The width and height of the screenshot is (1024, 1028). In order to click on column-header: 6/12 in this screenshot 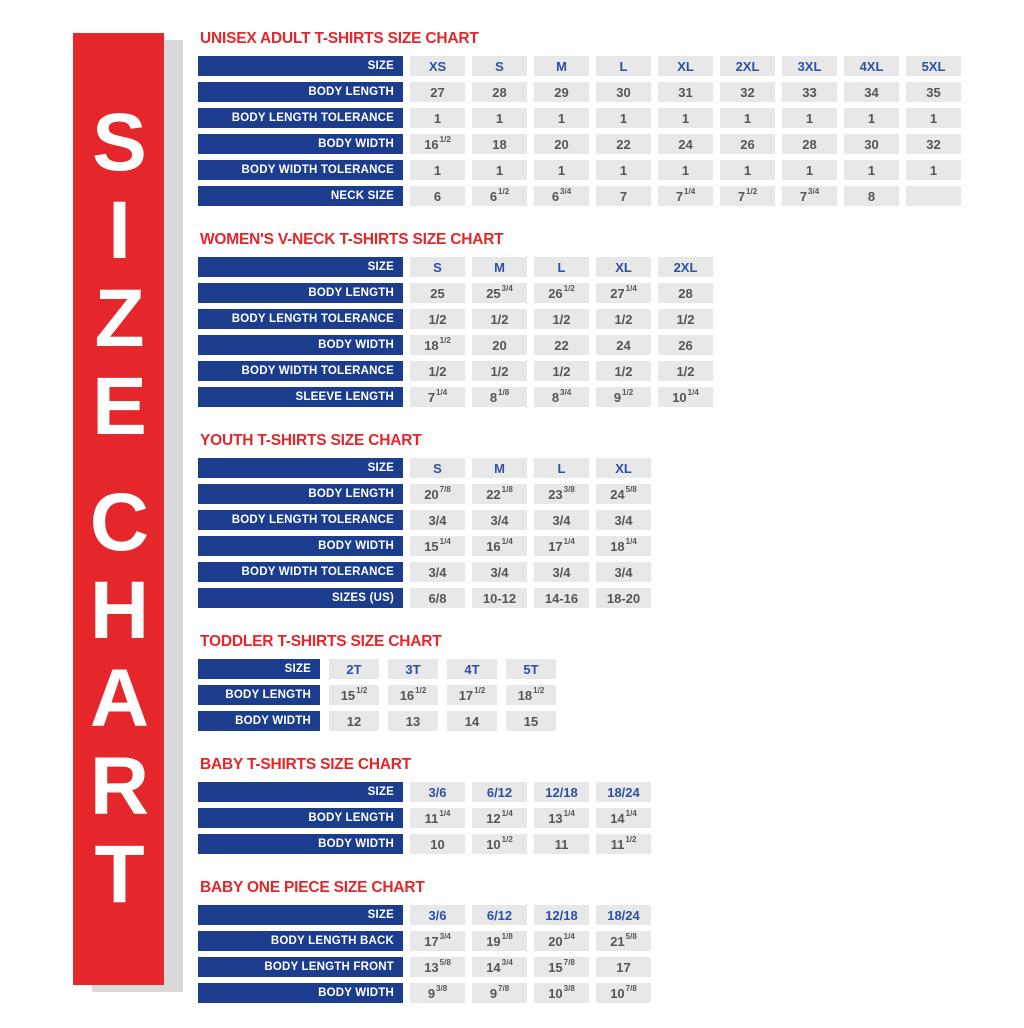, I will do `click(499, 915)`.